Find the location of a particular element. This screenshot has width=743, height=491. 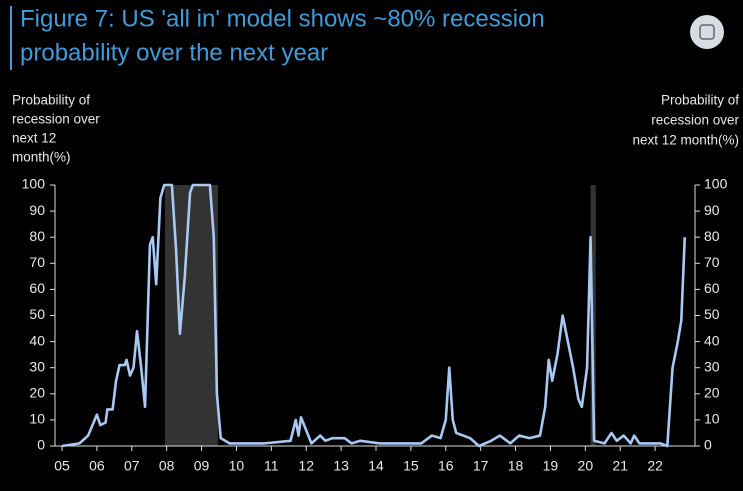

x-tick-label: 18 is located at coordinates (516, 466).